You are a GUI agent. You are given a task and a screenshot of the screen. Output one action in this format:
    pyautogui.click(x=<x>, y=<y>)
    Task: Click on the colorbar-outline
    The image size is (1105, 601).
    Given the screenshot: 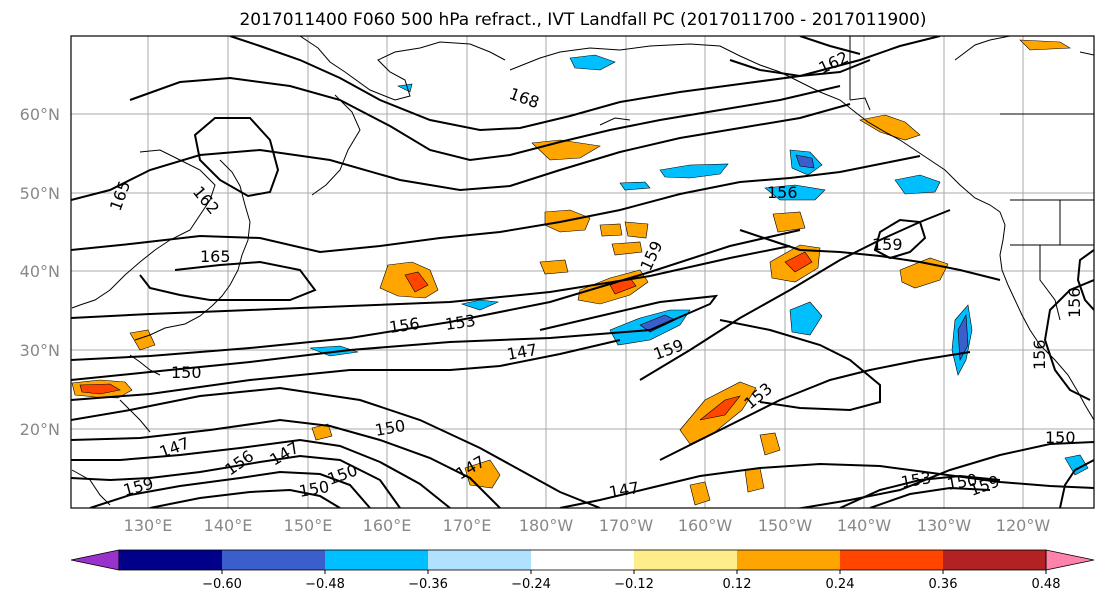 What is the action you would take?
    pyautogui.click(x=582, y=560)
    